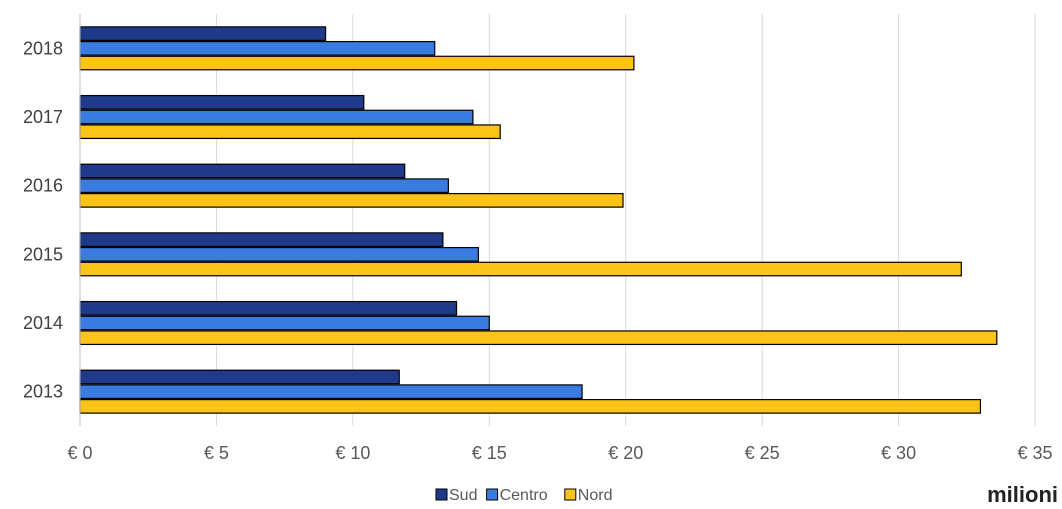 The image size is (1062, 509). What do you see at coordinates (898, 453) in the screenshot?
I see `x-tick-label: € 30` at bounding box center [898, 453].